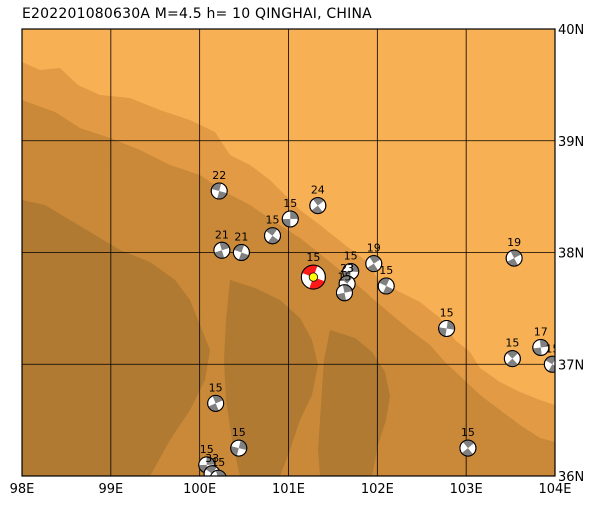 The height and width of the screenshot is (505, 597). I want to click on earthquake-event: 24, so click(318, 199).